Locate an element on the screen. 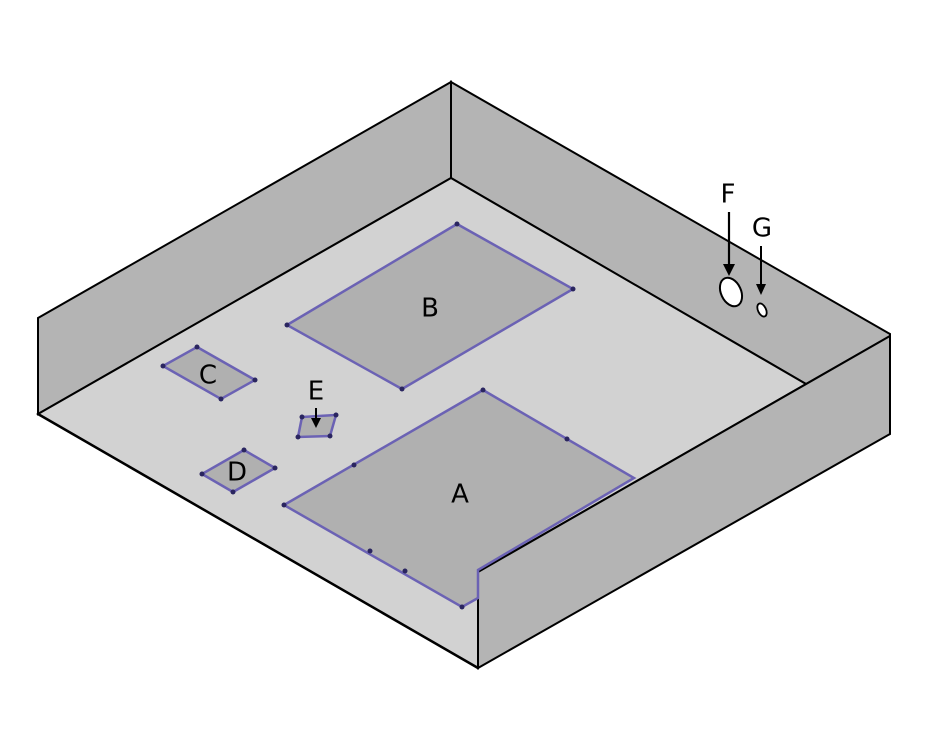 The height and width of the screenshot is (752, 943). arrow-f is located at coordinates (729, 244).